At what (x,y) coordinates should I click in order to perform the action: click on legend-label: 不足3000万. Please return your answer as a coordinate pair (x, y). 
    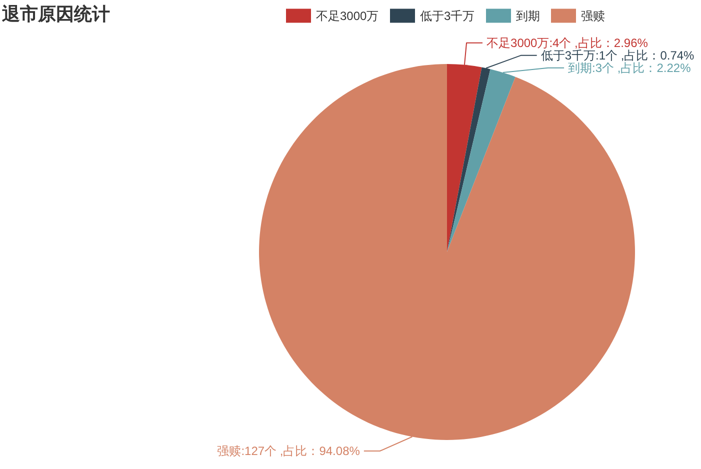
    Looking at the image, I should click on (347, 15).